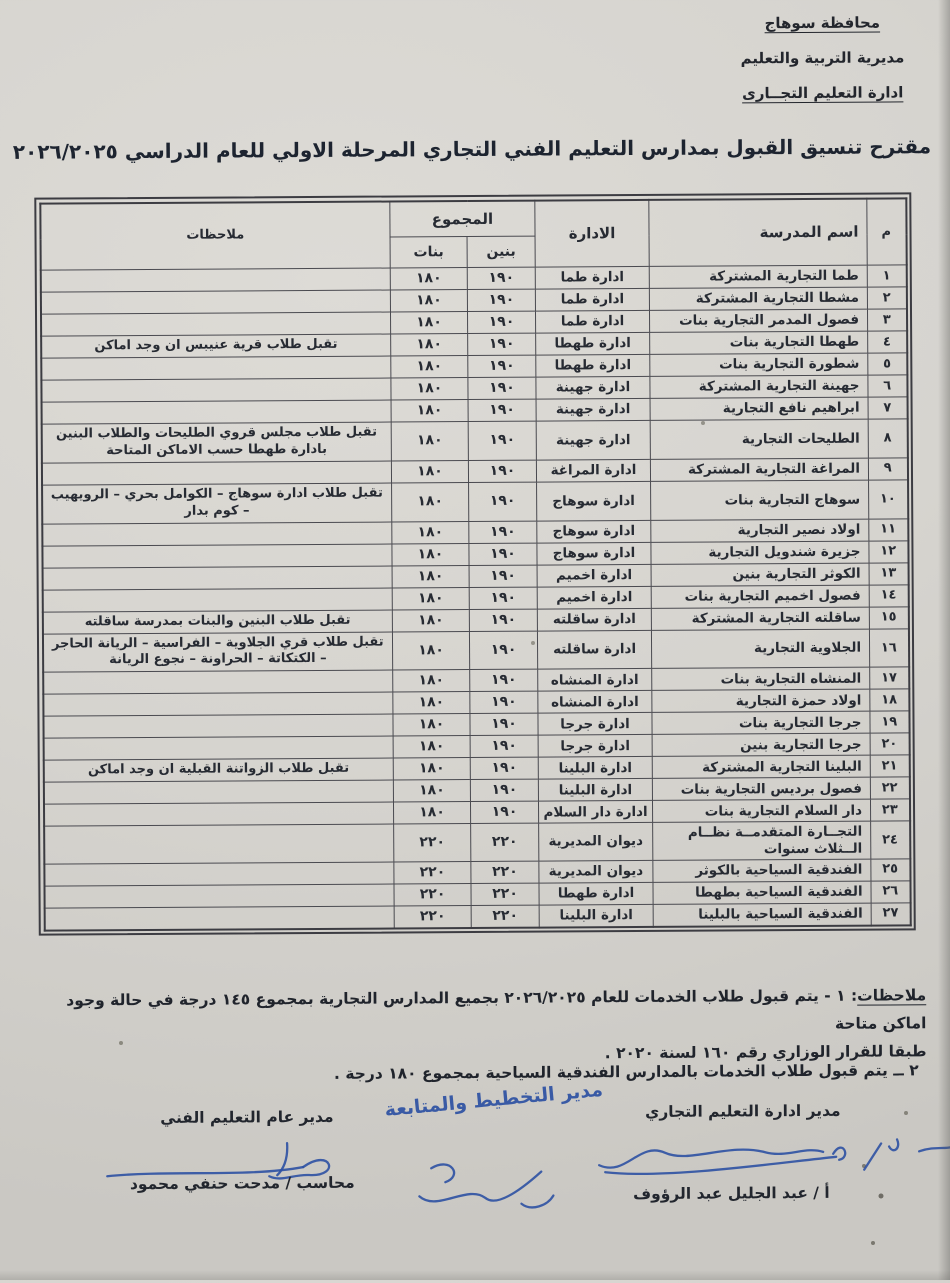  Describe the element at coordinates (762, 892) in the screenshot. I see `school-name-cell: الفندقية السياحية بطهطا` at that location.